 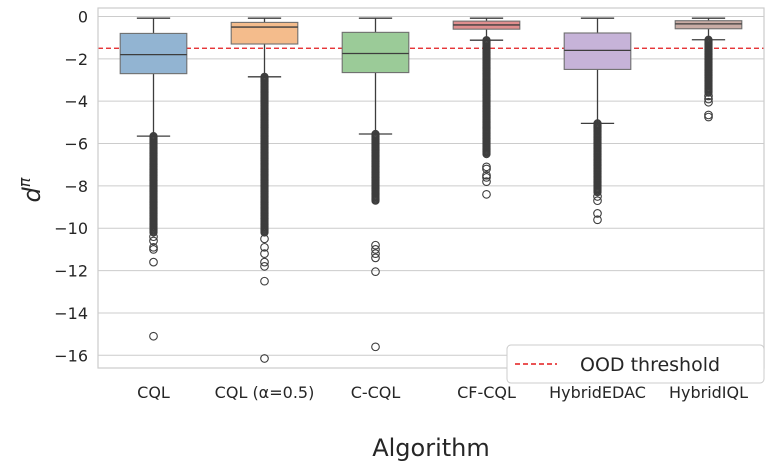 What do you see at coordinates (376, 392) in the screenshot?
I see `x-tick-label: C-CQL` at bounding box center [376, 392].